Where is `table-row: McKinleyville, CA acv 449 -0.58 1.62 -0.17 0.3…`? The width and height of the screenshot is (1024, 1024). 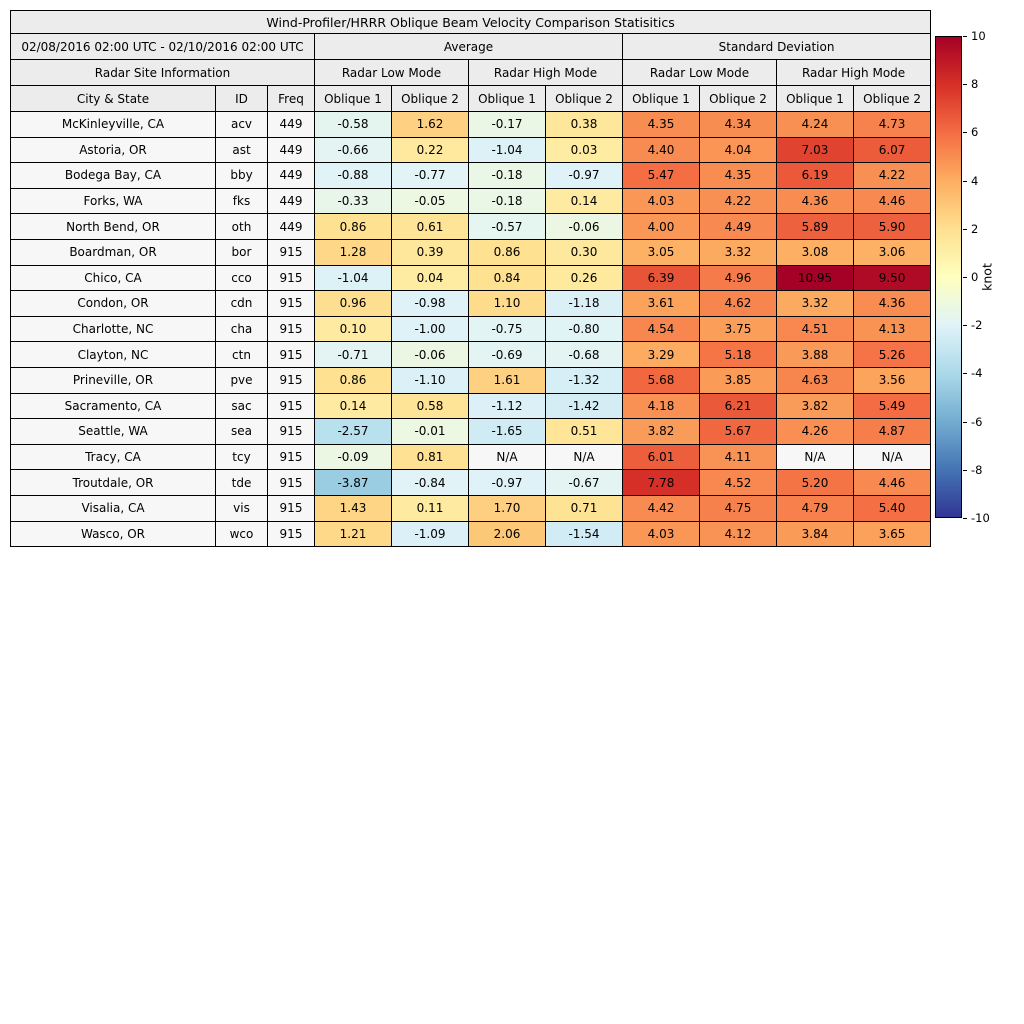
table-row: McKinleyville, CA acv 449 -0.58 1.62 -0.17 0.3… is located at coordinates (471, 124).